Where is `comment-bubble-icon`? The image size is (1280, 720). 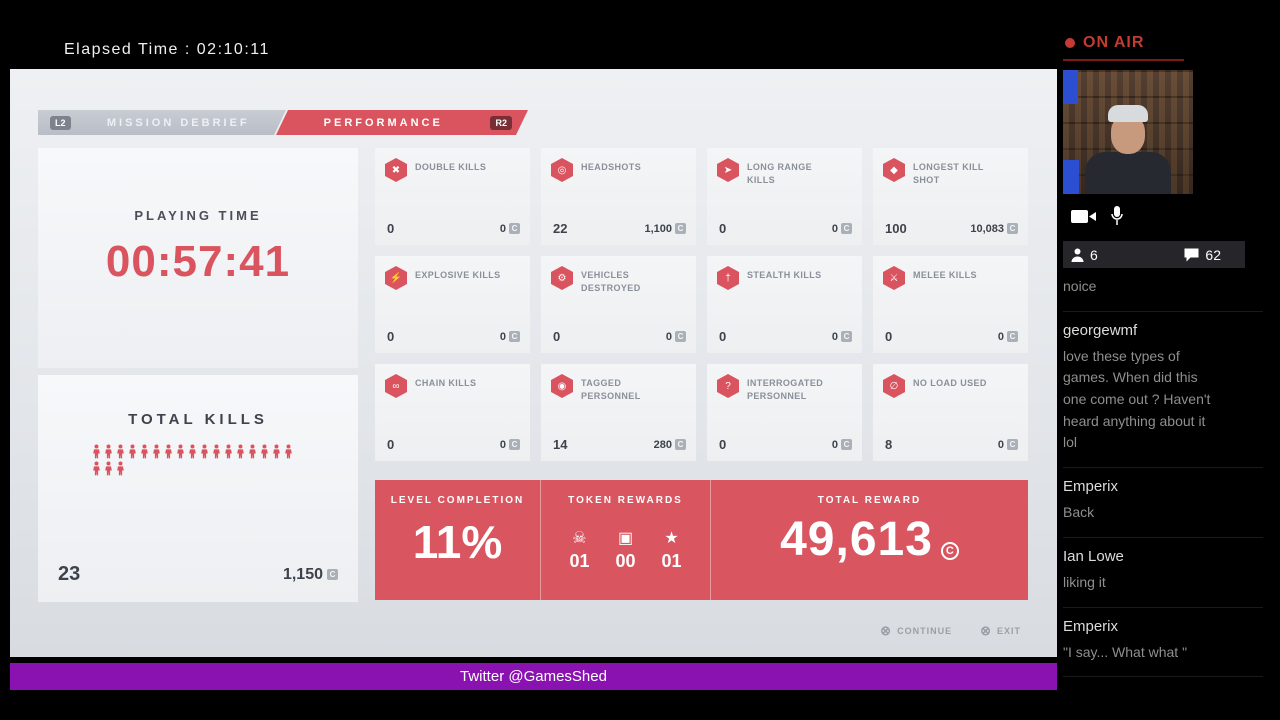 comment-bubble-icon is located at coordinates (1191, 254).